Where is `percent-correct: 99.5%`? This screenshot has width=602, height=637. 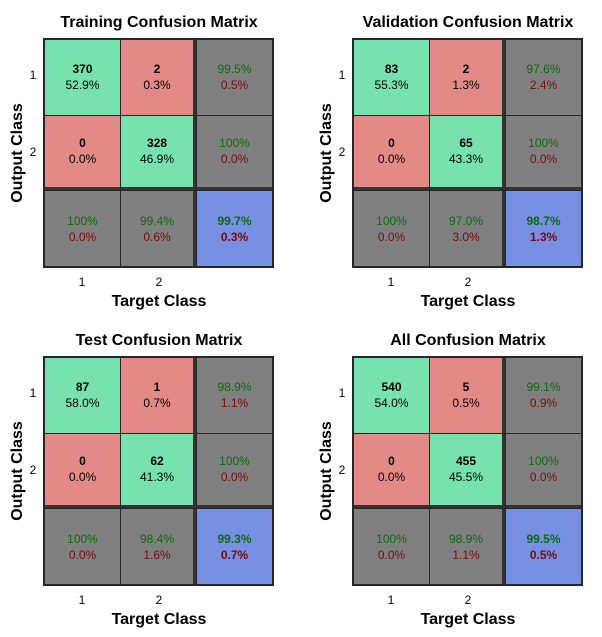
percent-correct: 99.5% is located at coordinates (543, 538).